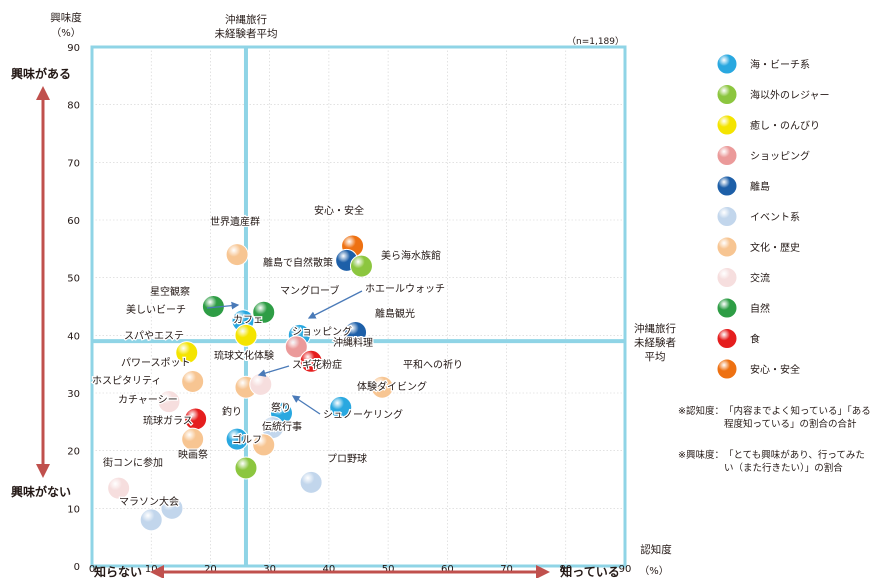 The image size is (889, 578). Describe the element at coordinates (151, 520) in the screenshot. I see `point-マラソン大会` at that location.